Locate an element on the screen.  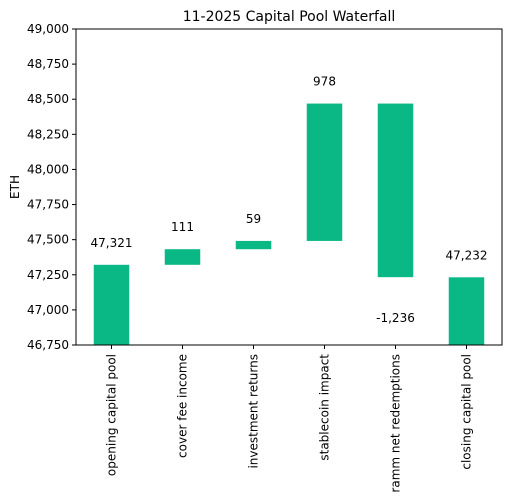
x-tick-label-0: opening capital pool is located at coordinates (112, 415).